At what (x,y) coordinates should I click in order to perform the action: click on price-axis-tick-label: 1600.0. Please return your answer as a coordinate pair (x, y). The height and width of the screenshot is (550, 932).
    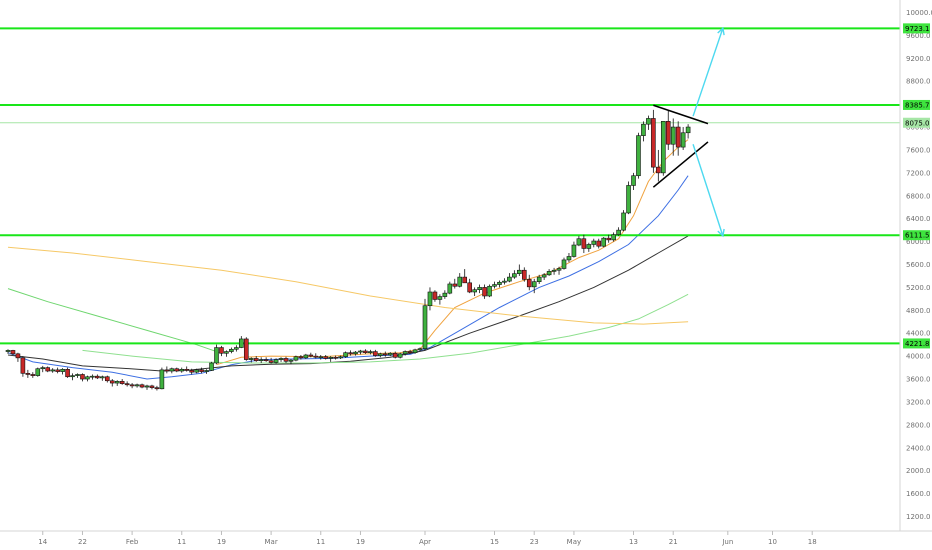
    Looking at the image, I should click on (918, 494).